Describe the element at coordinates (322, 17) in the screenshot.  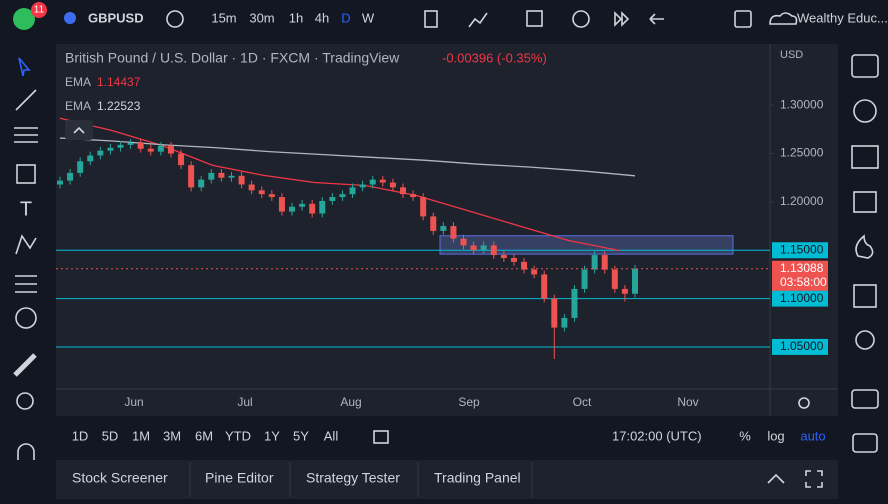
I see `interval: 4h` at that location.